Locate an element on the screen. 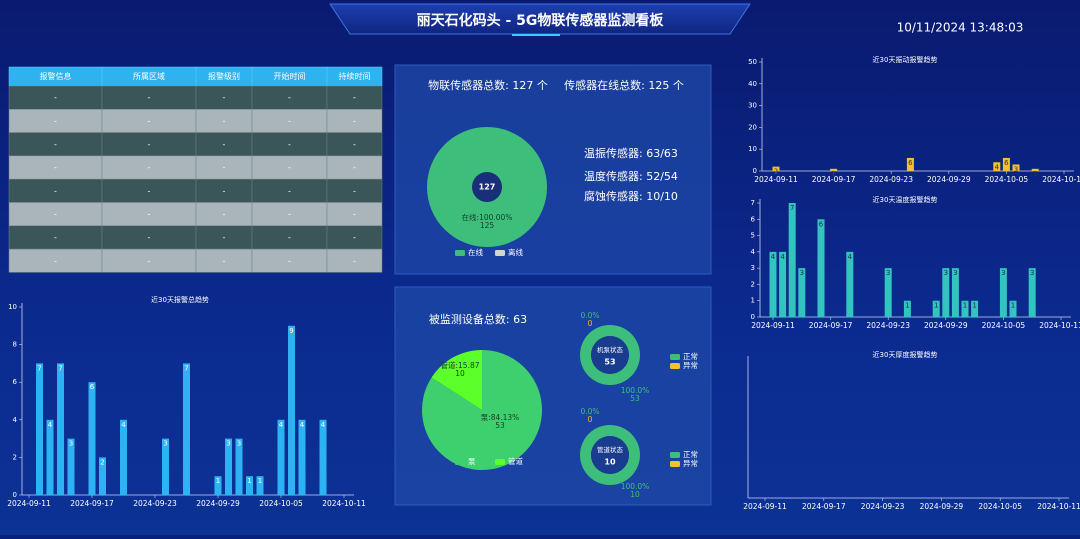 The height and width of the screenshot is (539, 1080). y-tick-label: 0 is located at coordinates (753, 317).